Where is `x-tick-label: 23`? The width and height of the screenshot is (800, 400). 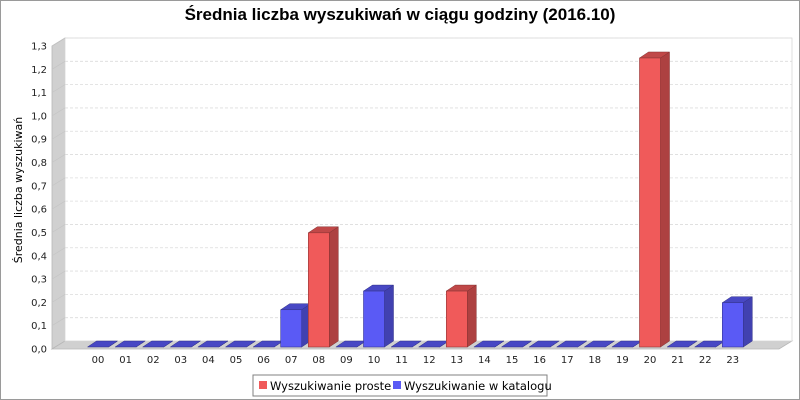 x-tick-label: 23 is located at coordinates (732, 360).